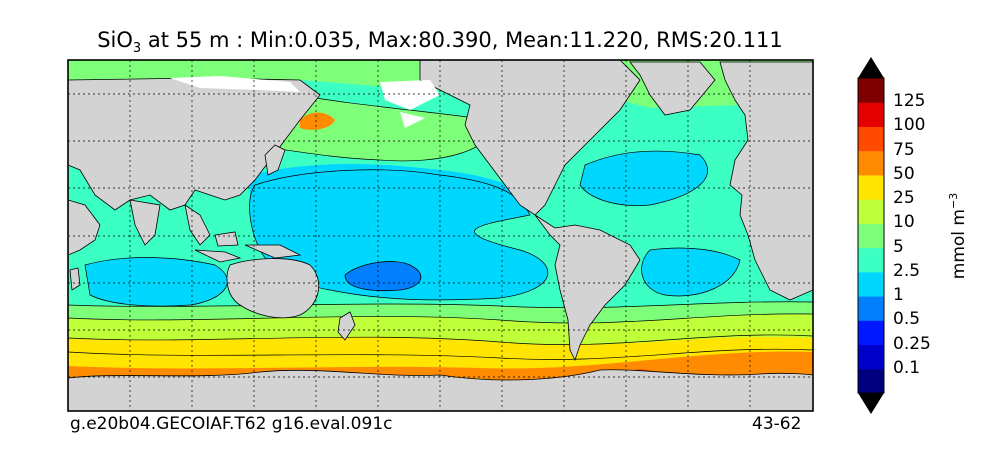 This screenshot has width=1002, height=466. Describe the element at coordinates (907, 367) in the screenshot. I see `colorbar-tick-label: 0.1` at that location.